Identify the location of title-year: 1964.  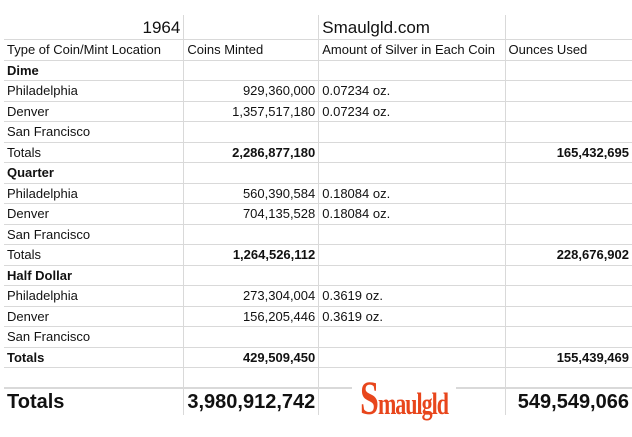
(94, 27).